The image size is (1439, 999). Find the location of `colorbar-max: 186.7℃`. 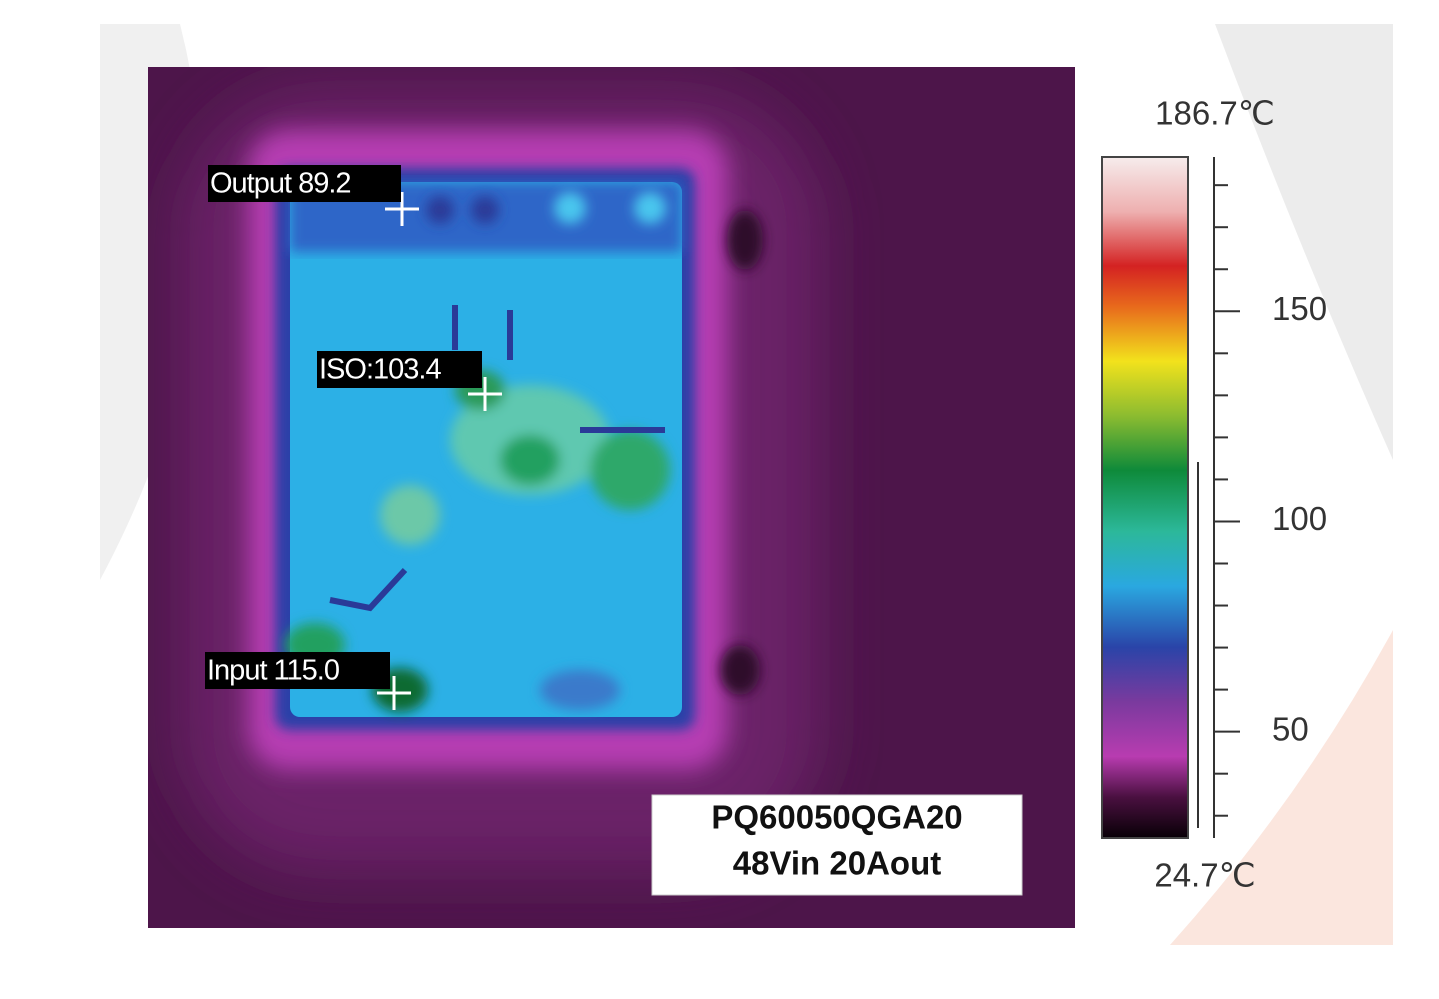

colorbar-max: 186.7℃ is located at coordinates (1215, 113).